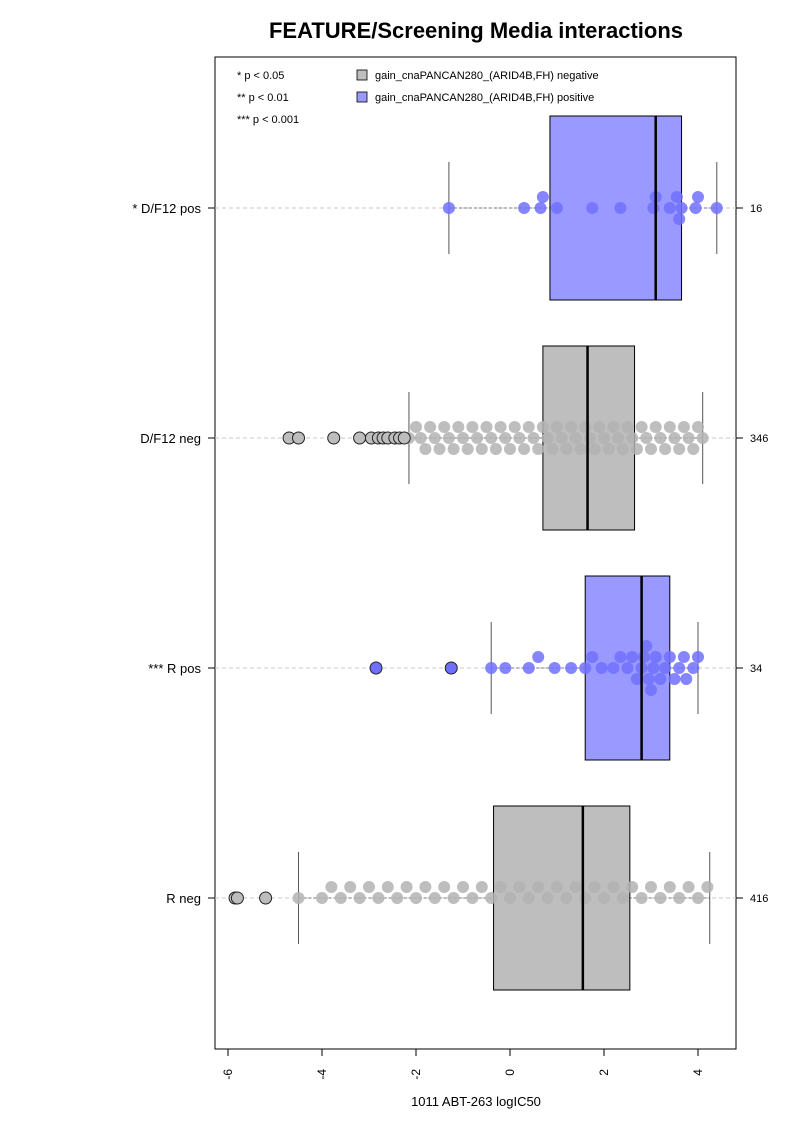 The image size is (793, 1122). I want to click on x-tick-label: -6, so click(228, 1074).